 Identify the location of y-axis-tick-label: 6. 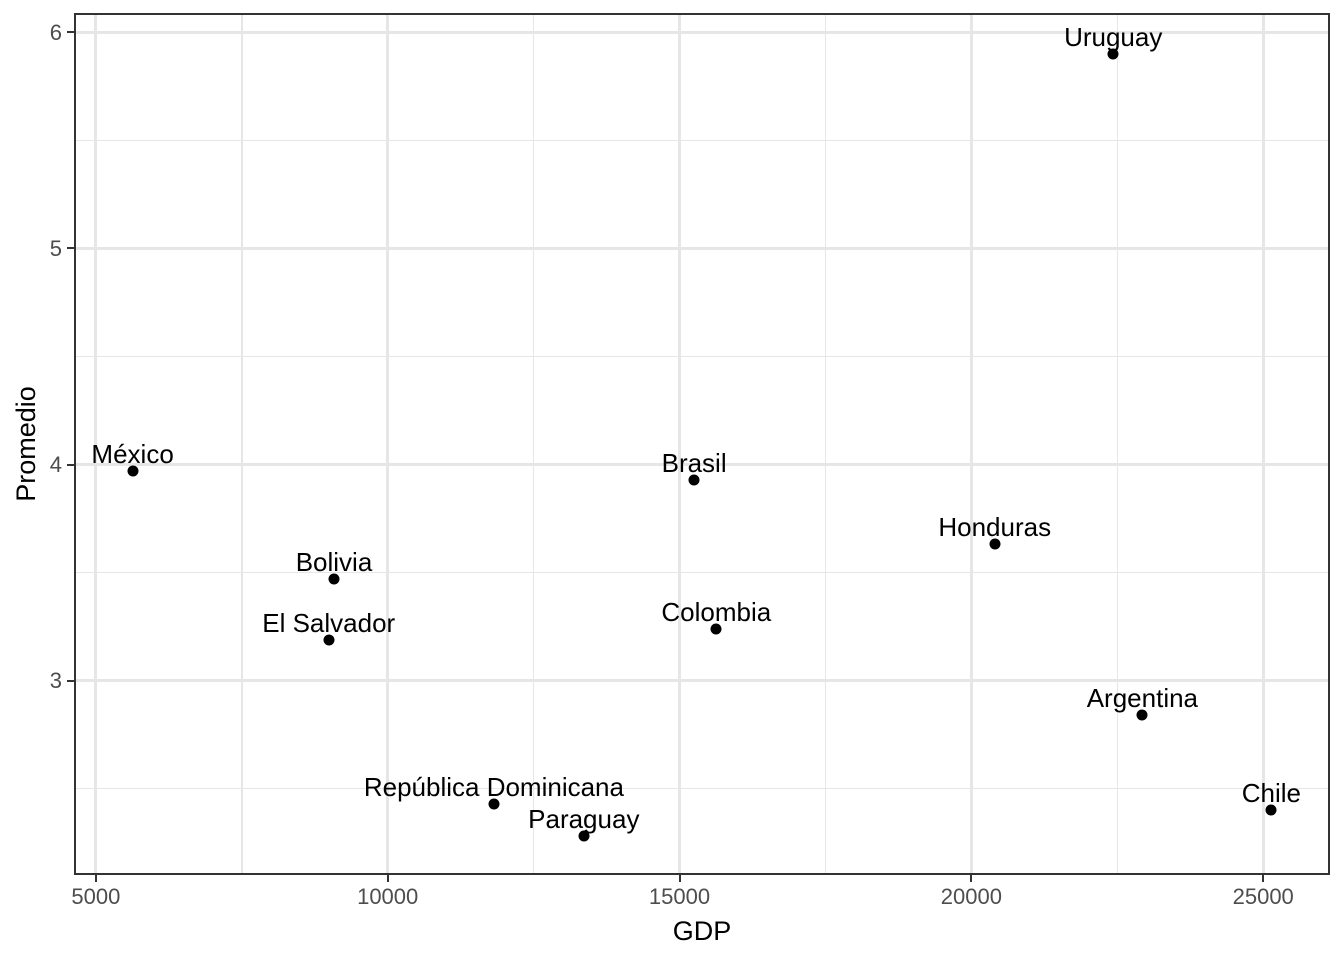
(55, 32).